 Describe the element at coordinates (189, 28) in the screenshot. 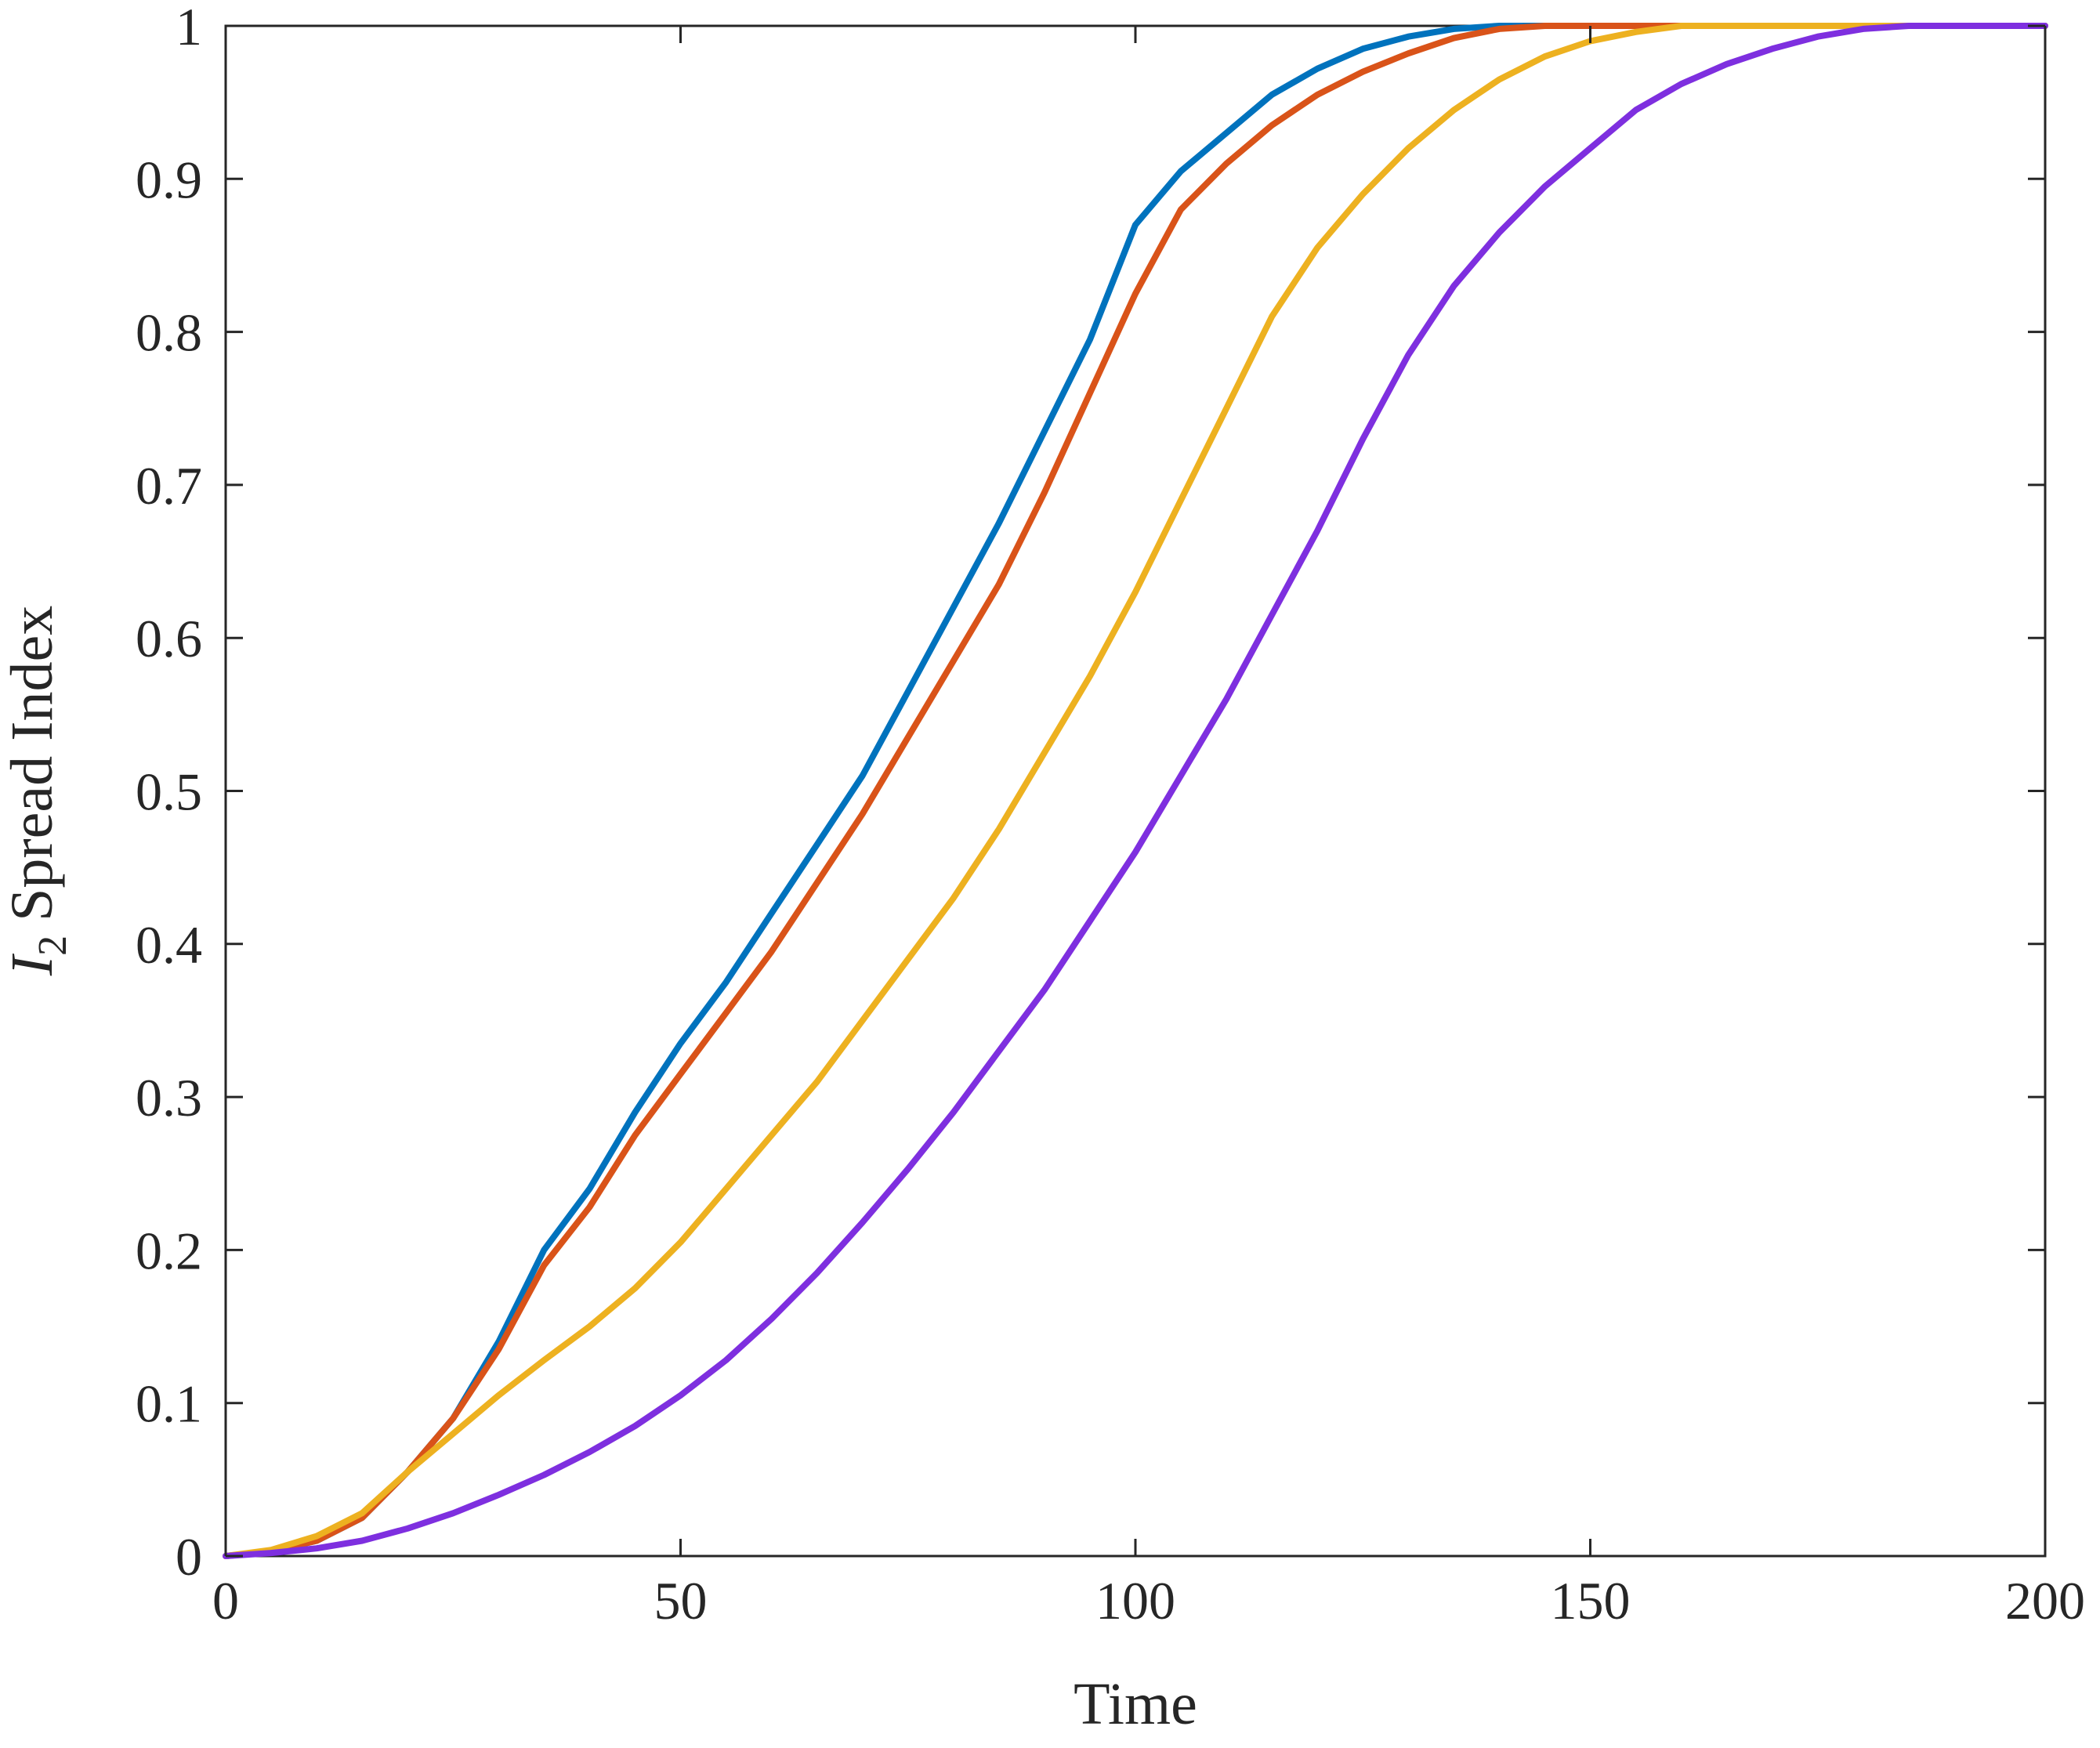

I see `y-tick-label: 1` at that location.